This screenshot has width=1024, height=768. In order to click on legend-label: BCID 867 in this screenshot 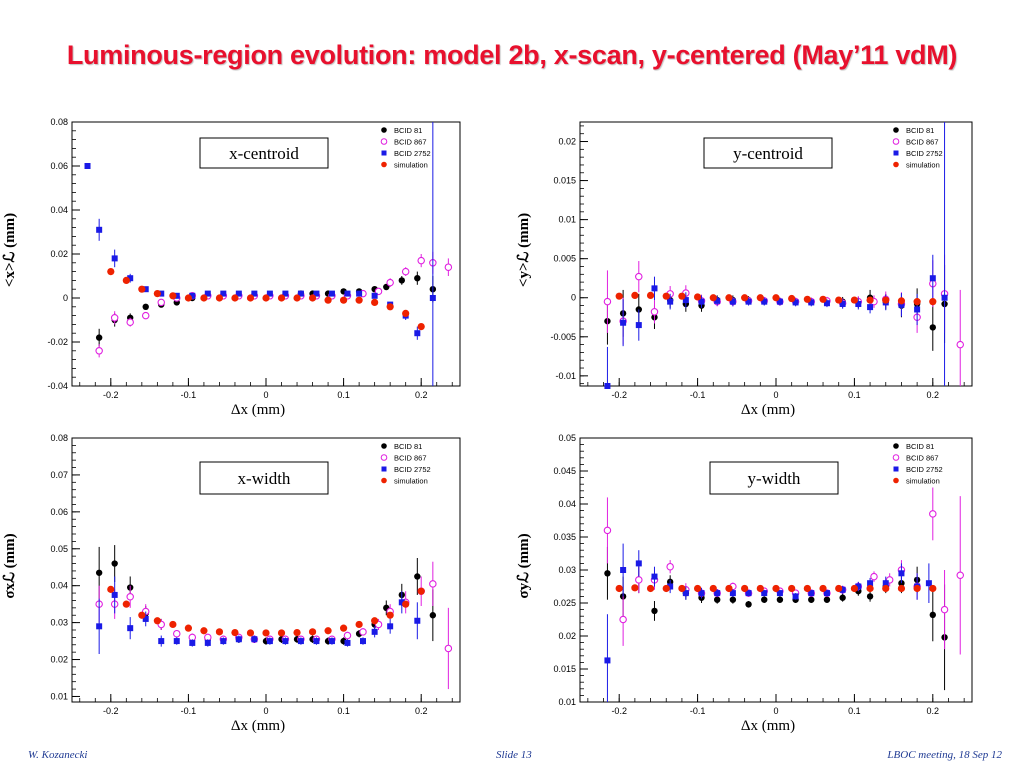, I will do `click(922, 142)`.